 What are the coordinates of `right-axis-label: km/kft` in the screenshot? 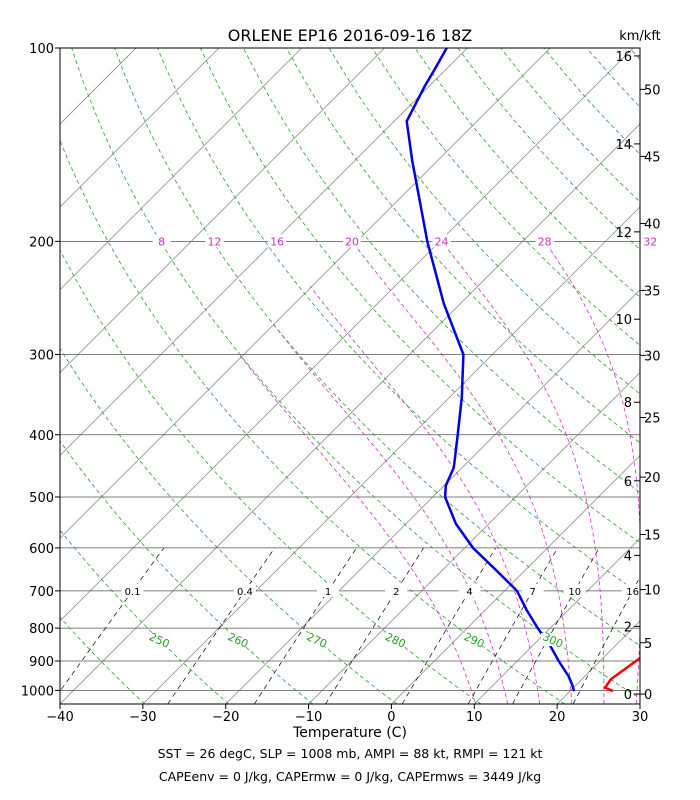 It's located at (640, 36).